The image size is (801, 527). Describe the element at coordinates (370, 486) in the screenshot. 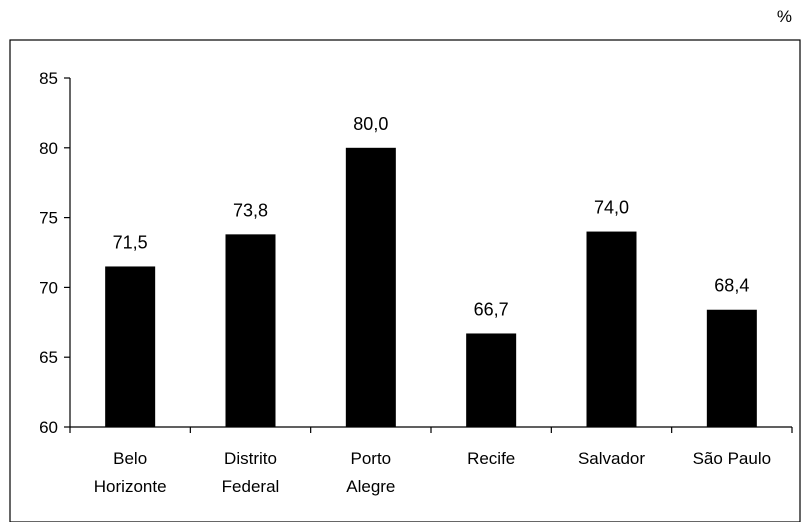

I see `category-label-line: Alegre` at that location.